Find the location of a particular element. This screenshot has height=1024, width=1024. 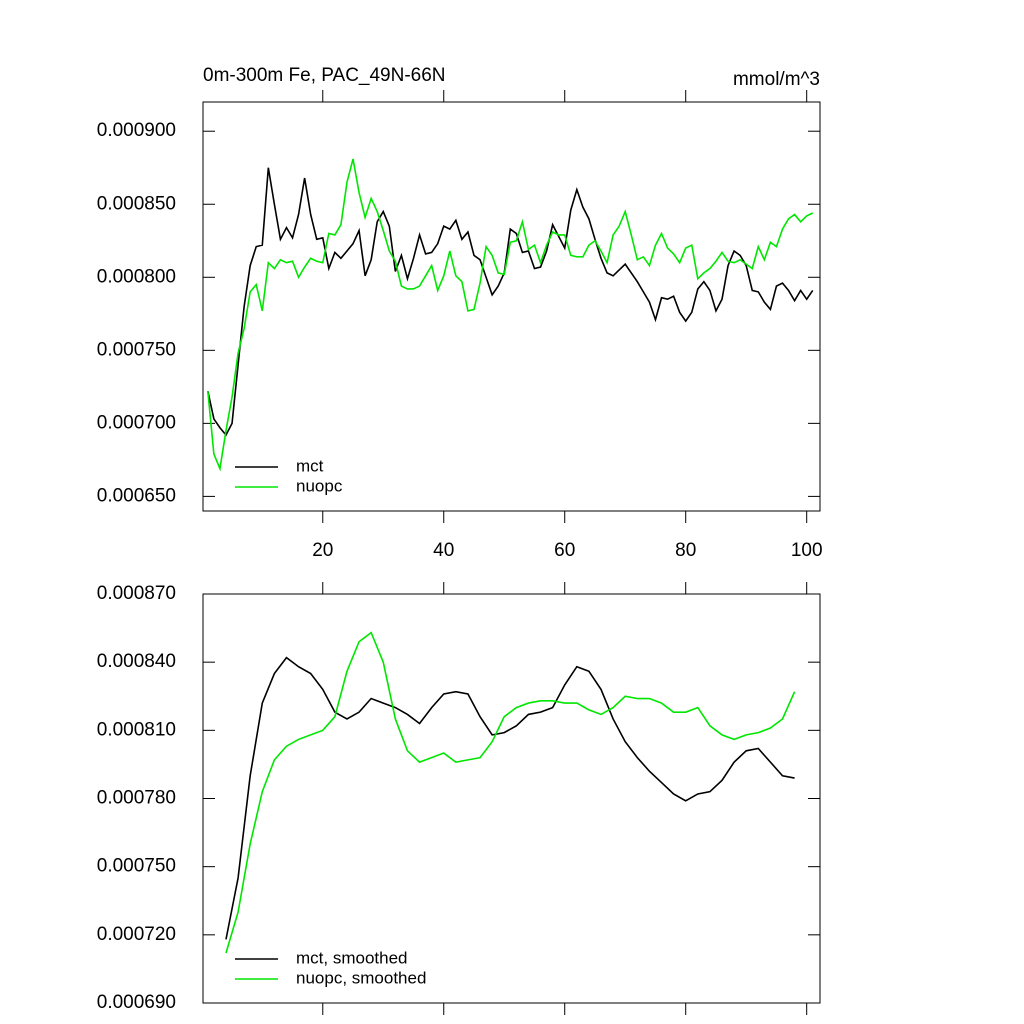

y-tick-label: 0.000780 is located at coordinates (136, 798).